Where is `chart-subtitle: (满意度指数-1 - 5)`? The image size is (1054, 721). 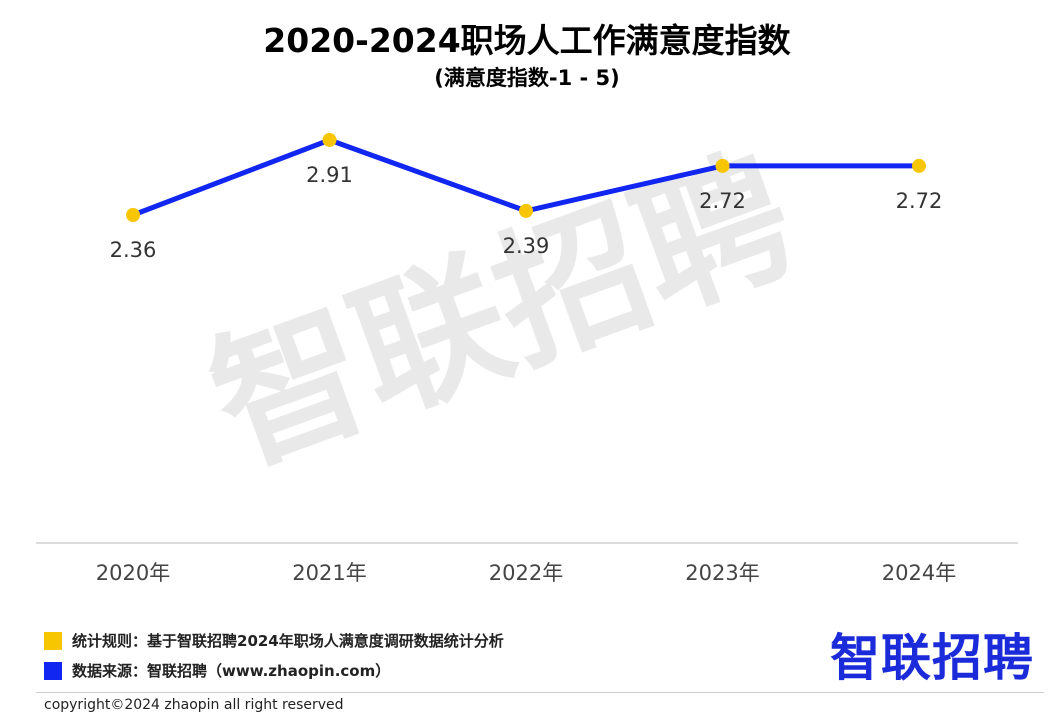
chart-subtitle: (满意度指数-1 - 5) is located at coordinates (527, 78).